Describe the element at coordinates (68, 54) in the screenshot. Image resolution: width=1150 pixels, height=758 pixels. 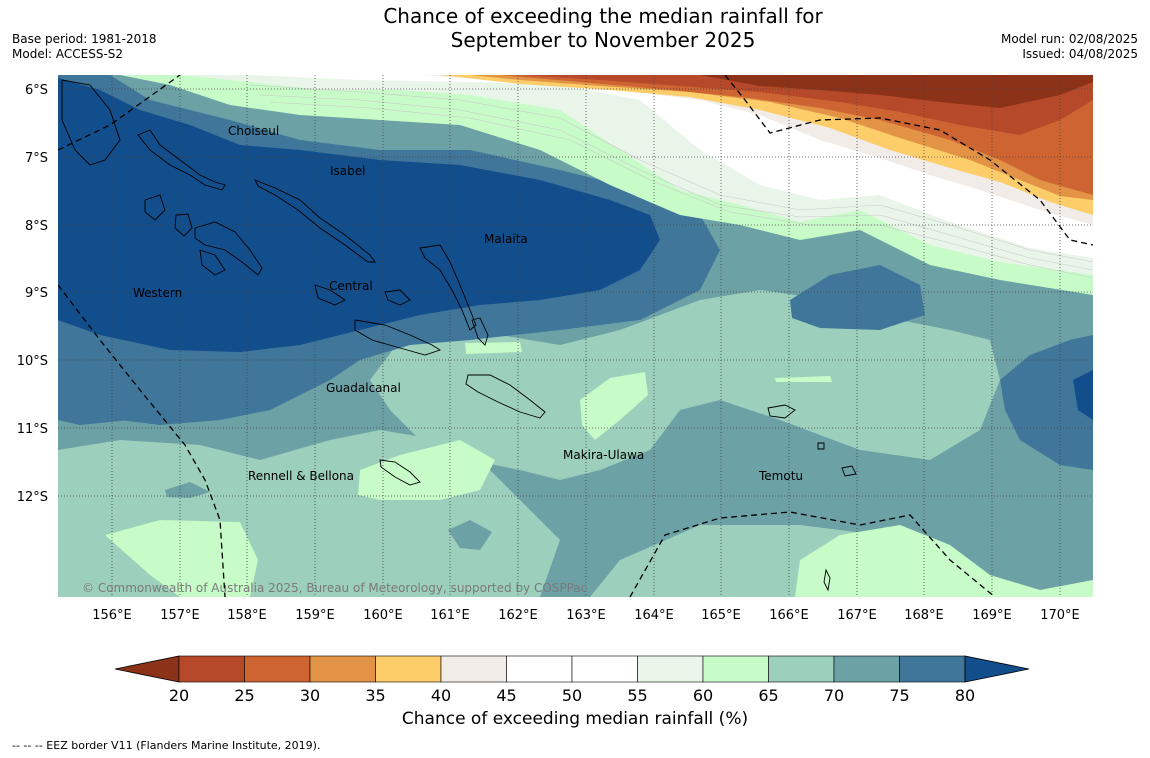
I see `model-name: Model: ACCESS-S2` at that location.